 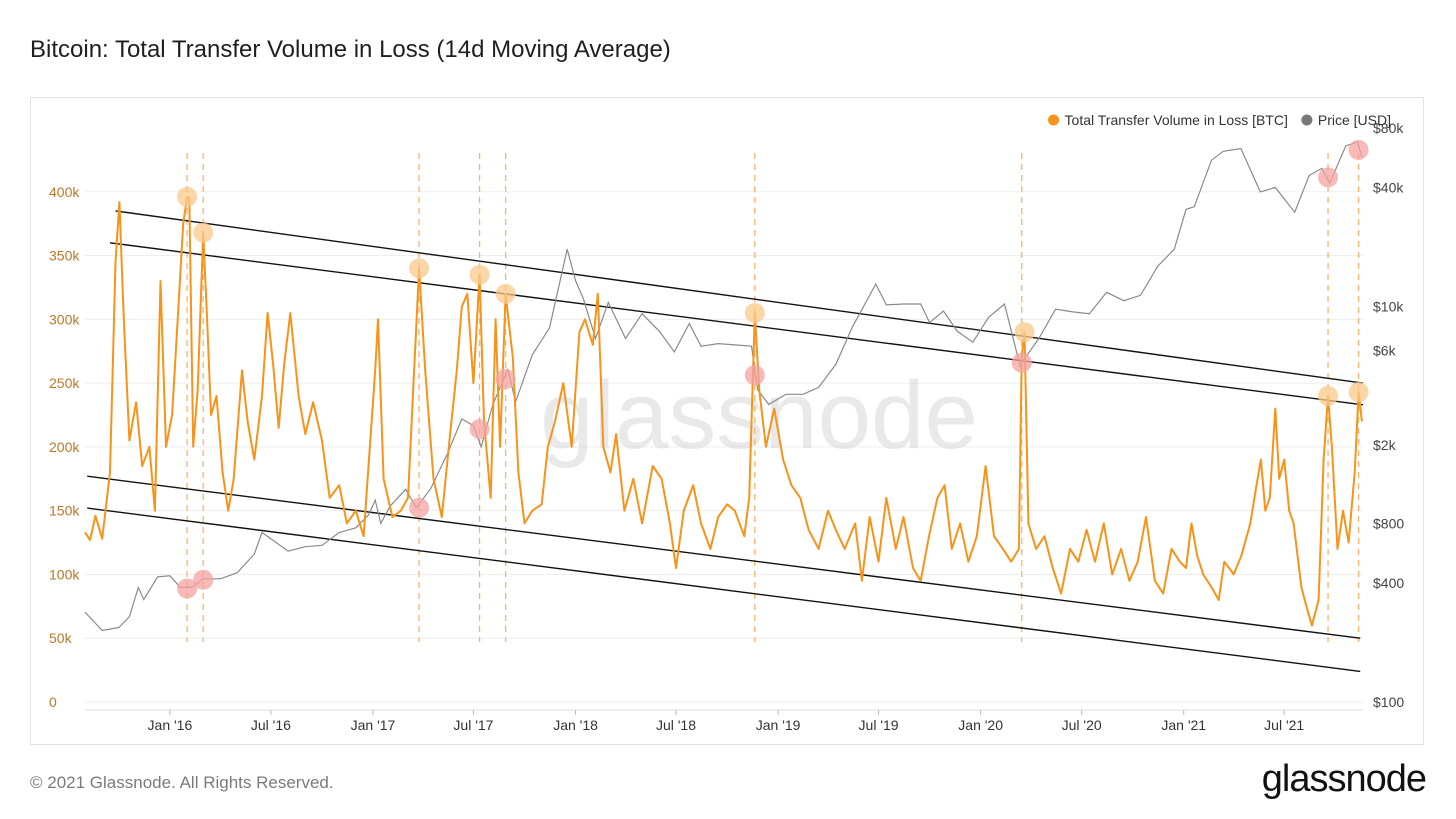 I want to click on x-tick-label: Jan '21, so click(x=1183, y=725).